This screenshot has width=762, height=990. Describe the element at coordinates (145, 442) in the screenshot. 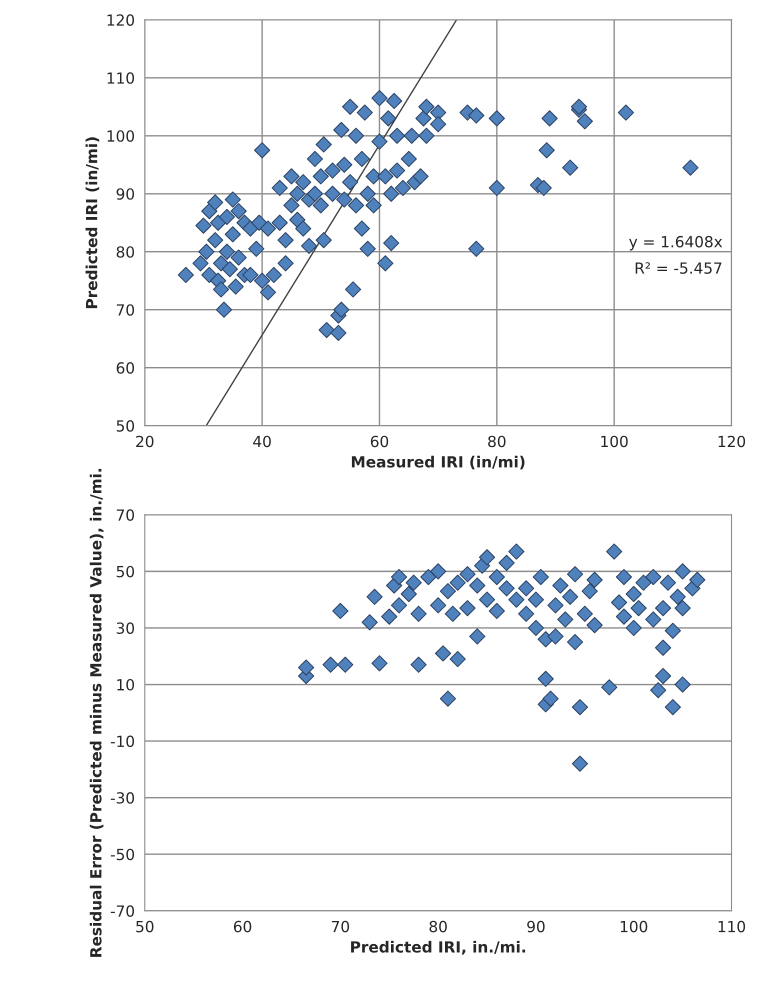

I see `x-tick-label: 20` at that location.